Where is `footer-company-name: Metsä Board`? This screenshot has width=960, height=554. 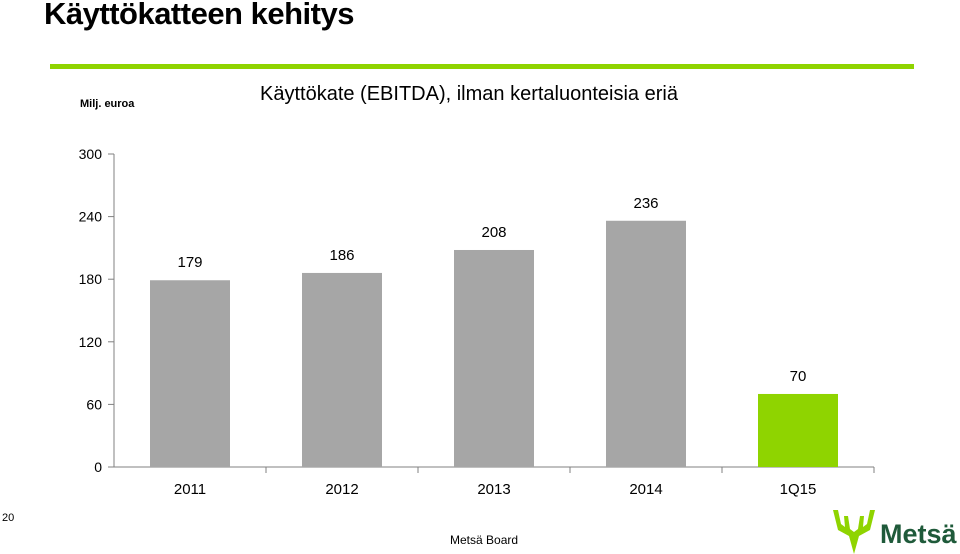
footer-company-name: Metsä Board is located at coordinates (484, 540).